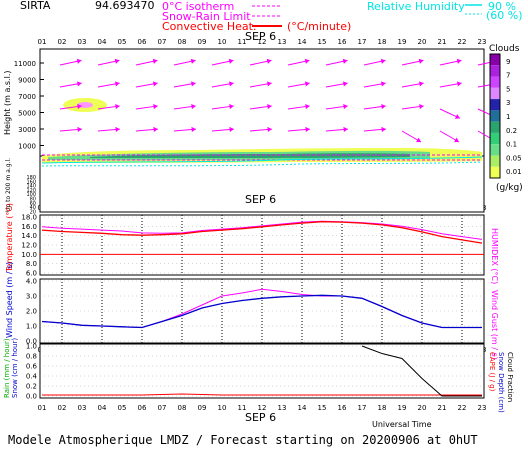 The height and width of the screenshot is (450, 528). Describe the element at coordinates (9, 300) in the screenshot. I see `wind-ylabel: Wind Speed (m / s)` at that location.